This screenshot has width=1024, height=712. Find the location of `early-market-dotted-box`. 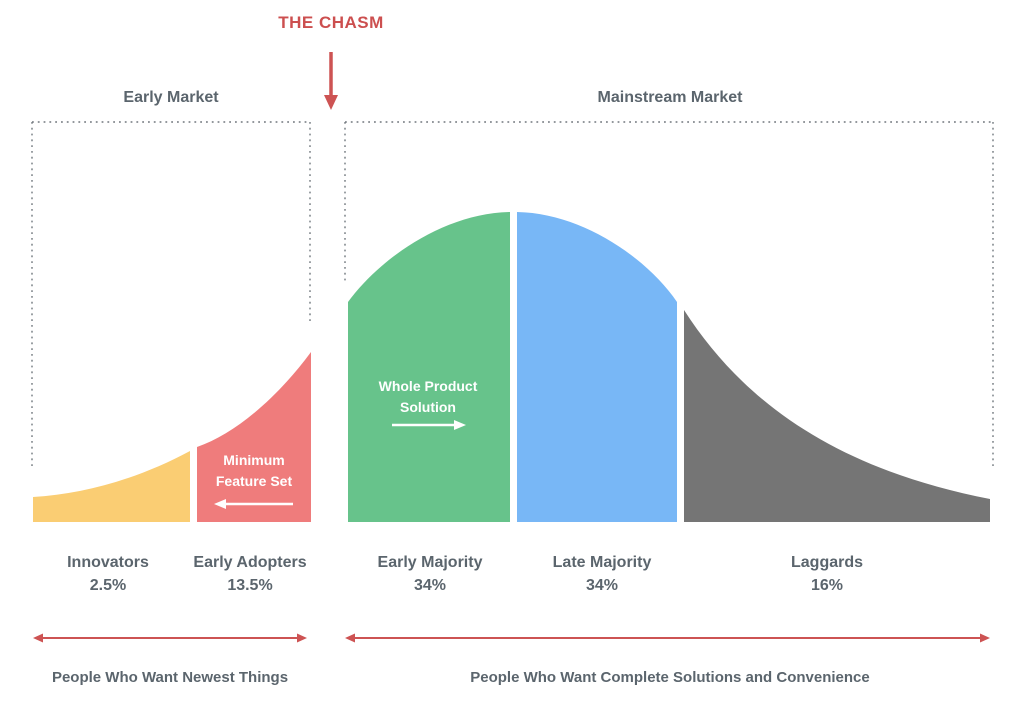

early-market-dotted-box is located at coordinates (171, 294).